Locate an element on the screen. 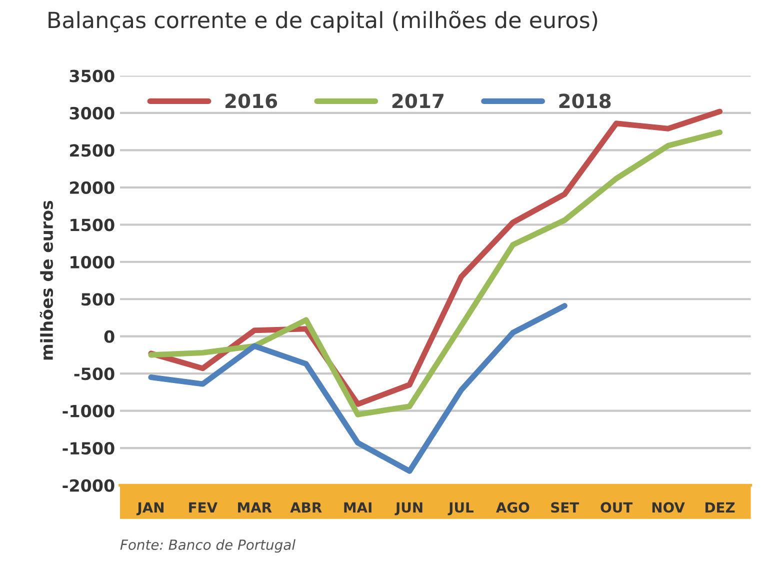 The width and height of the screenshot is (774, 561). x-tick-label: OUT is located at coordinates (616, 507).